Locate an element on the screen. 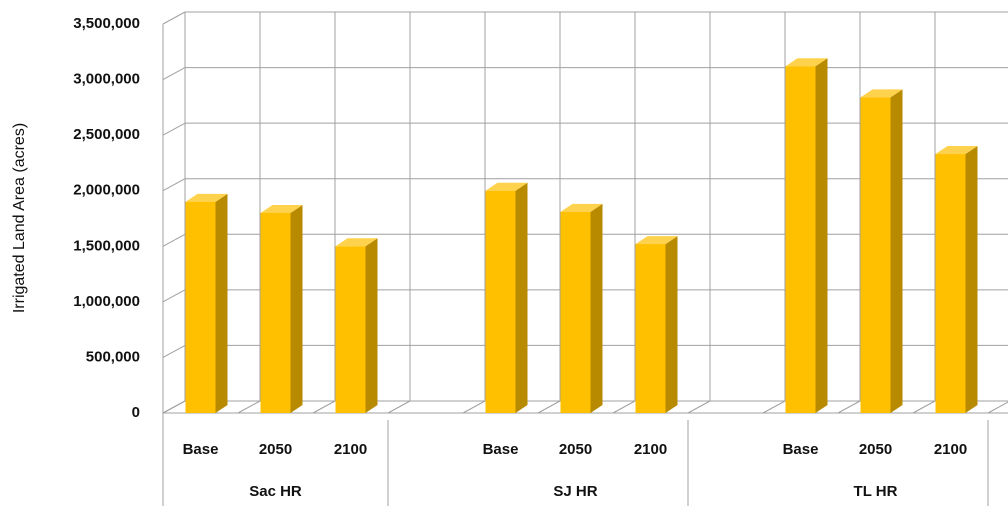  y-tick-label: 2,500,000 is located at coordinates (106, 134).